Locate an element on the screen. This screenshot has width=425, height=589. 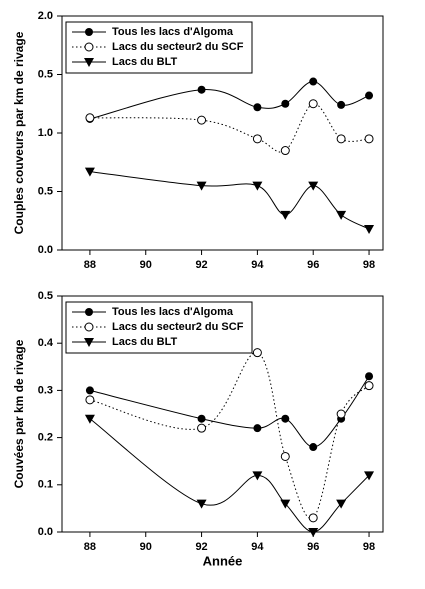
y-tick-label: 0.1 is located at coordinates (45, 485).